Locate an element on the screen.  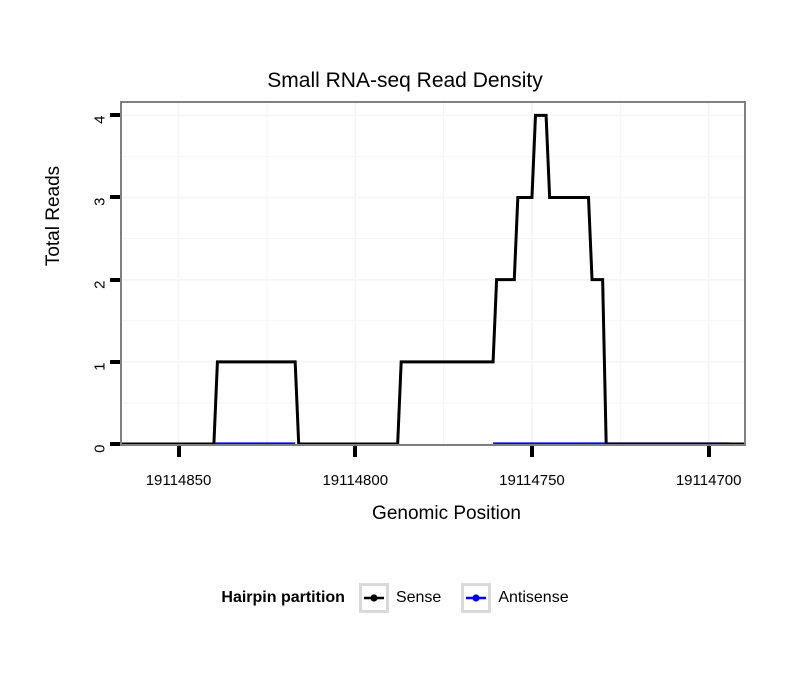
legend: Hairpin partition Sense Antisense is located at coordinates (405, 598).